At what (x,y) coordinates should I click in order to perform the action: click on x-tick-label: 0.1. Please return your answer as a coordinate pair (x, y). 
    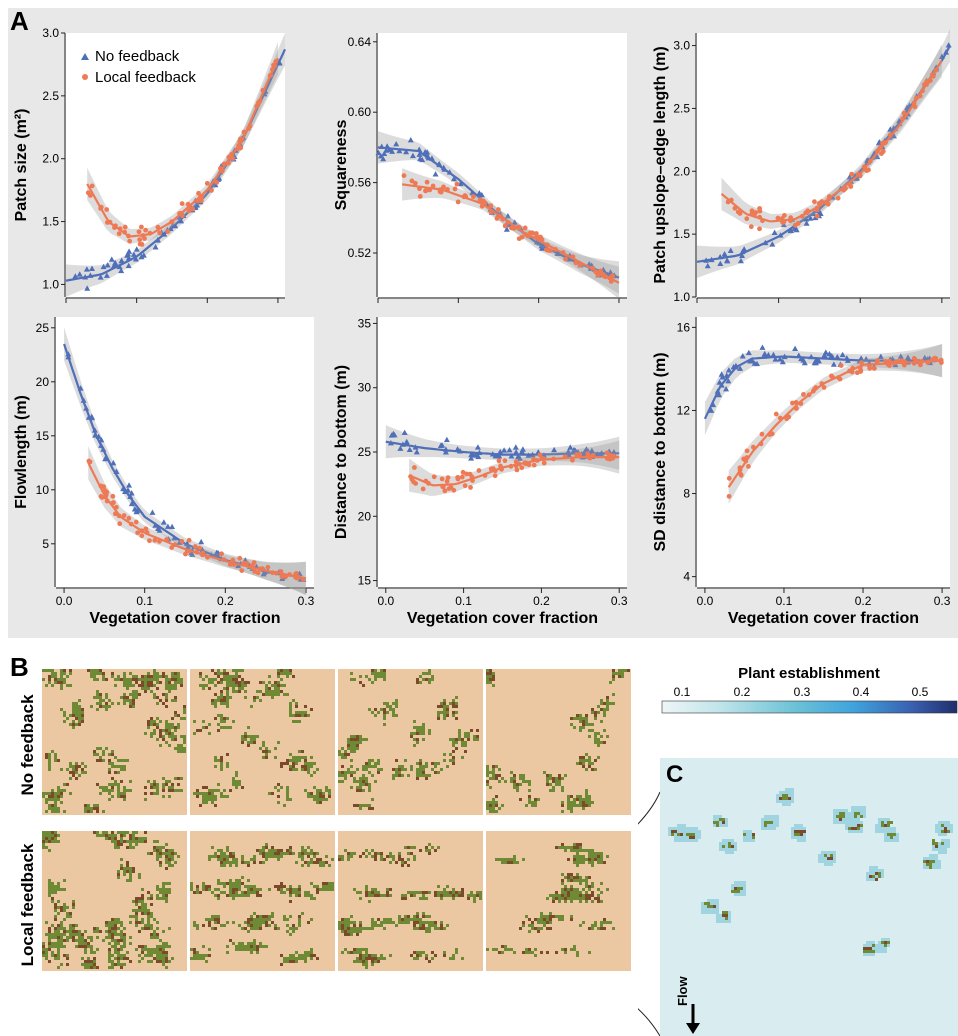
    Looking at the image, I should click on (463, 601).